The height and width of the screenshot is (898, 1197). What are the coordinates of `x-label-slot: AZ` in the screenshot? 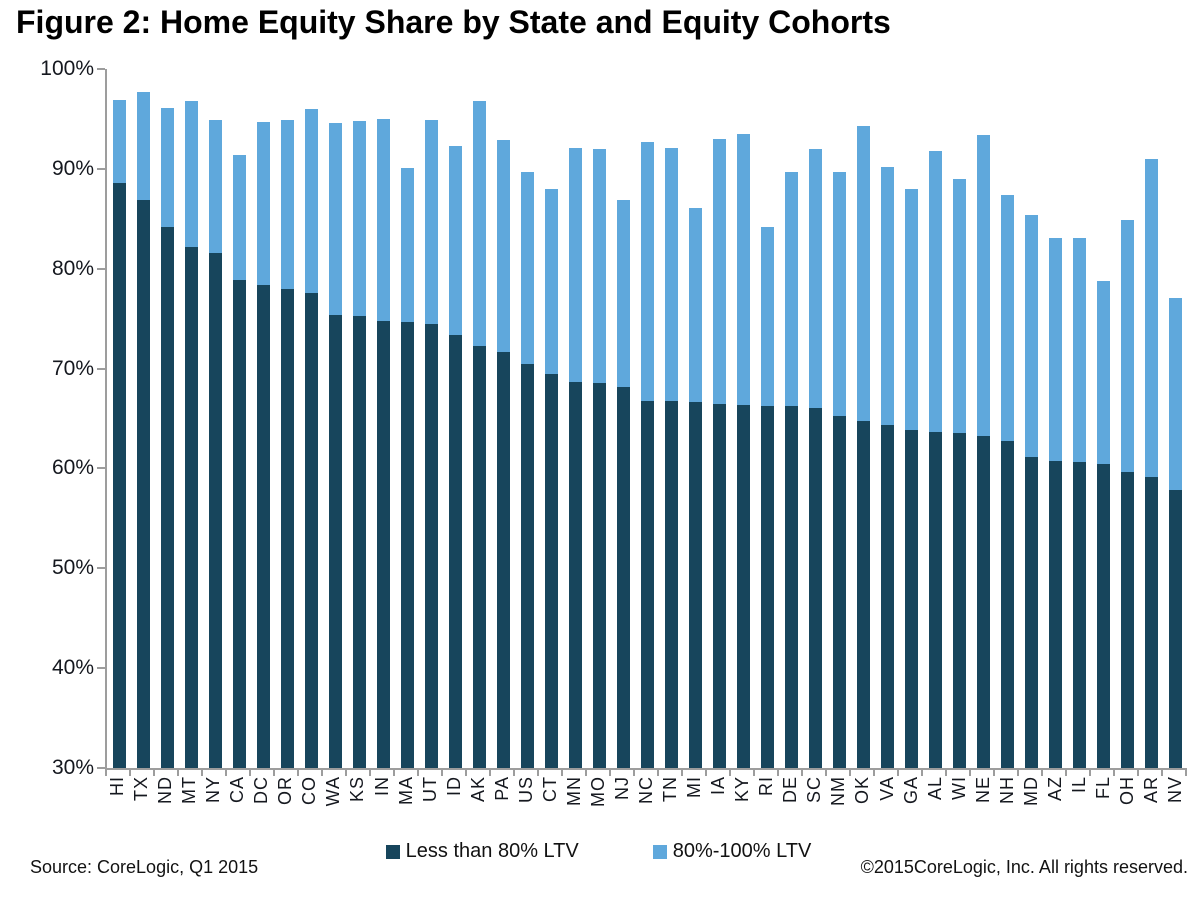 It's located at (1055, 807).